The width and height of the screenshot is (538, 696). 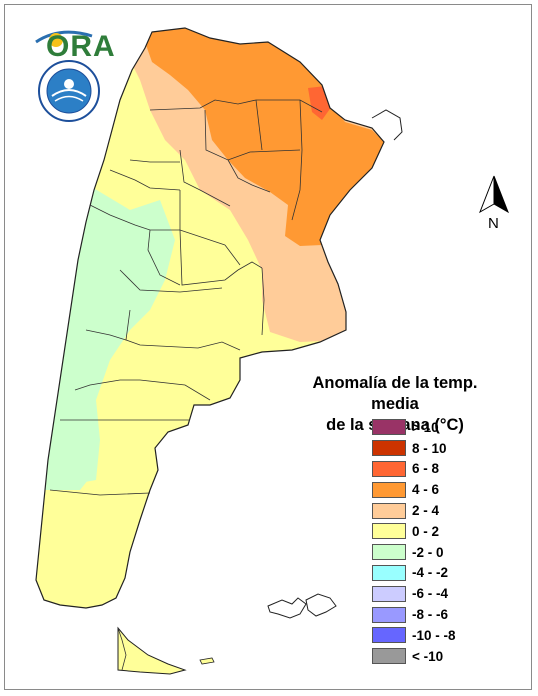 What do you see at coordinates (430, 573) in the screenshot?
I see `legend-label: -4 - -2` at bounding box center [430, 573].